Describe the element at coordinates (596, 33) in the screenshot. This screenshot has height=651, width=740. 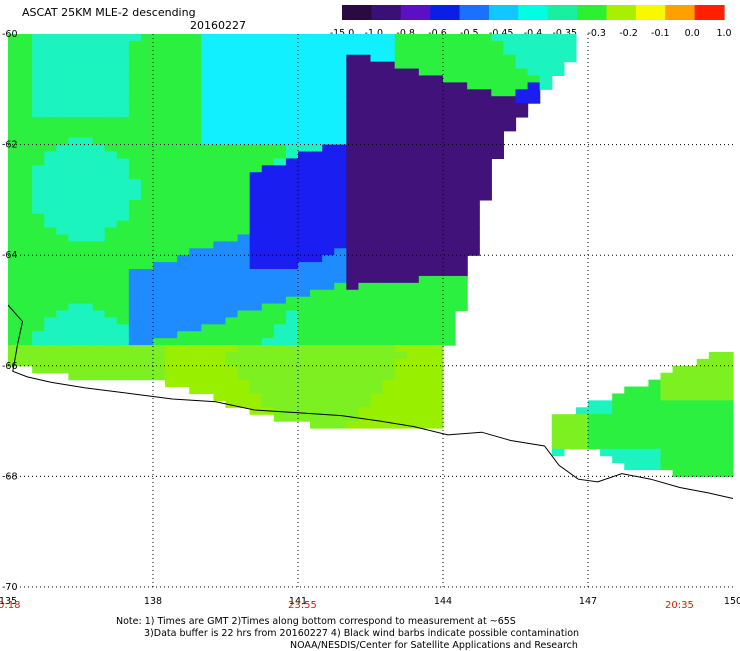
I see `colorbar-label: -0.3` at that location.